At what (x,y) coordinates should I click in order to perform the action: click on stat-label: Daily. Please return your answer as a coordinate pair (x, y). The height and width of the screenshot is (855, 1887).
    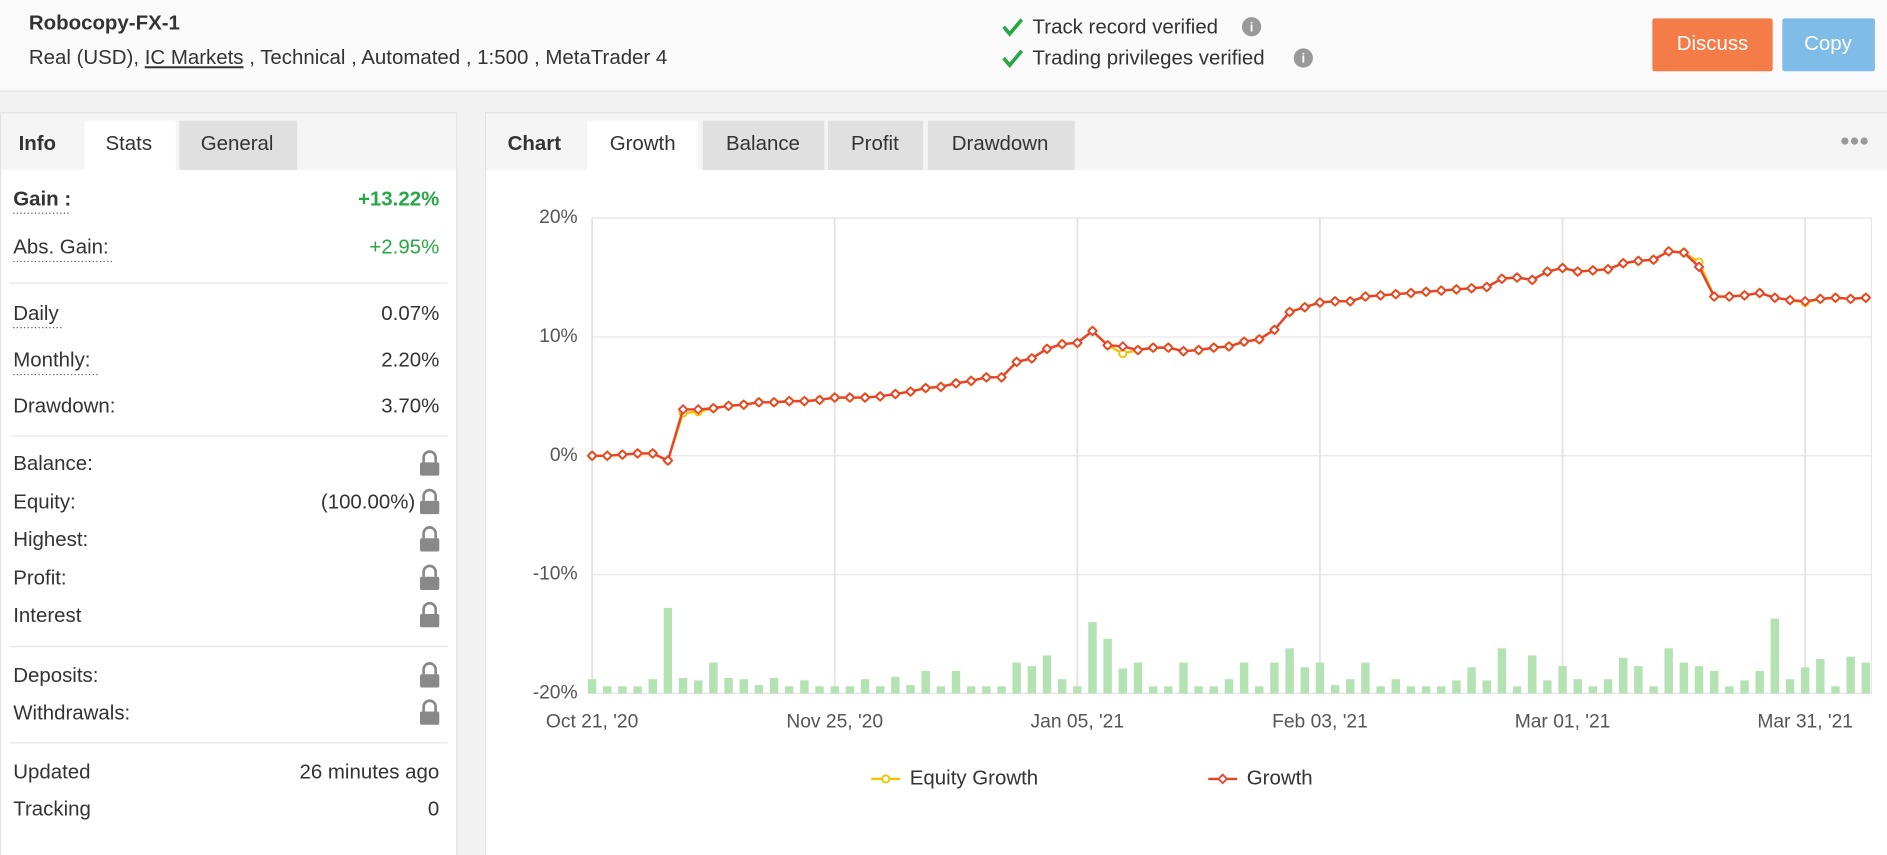
    Looking at the image, I should click on (36, 313).